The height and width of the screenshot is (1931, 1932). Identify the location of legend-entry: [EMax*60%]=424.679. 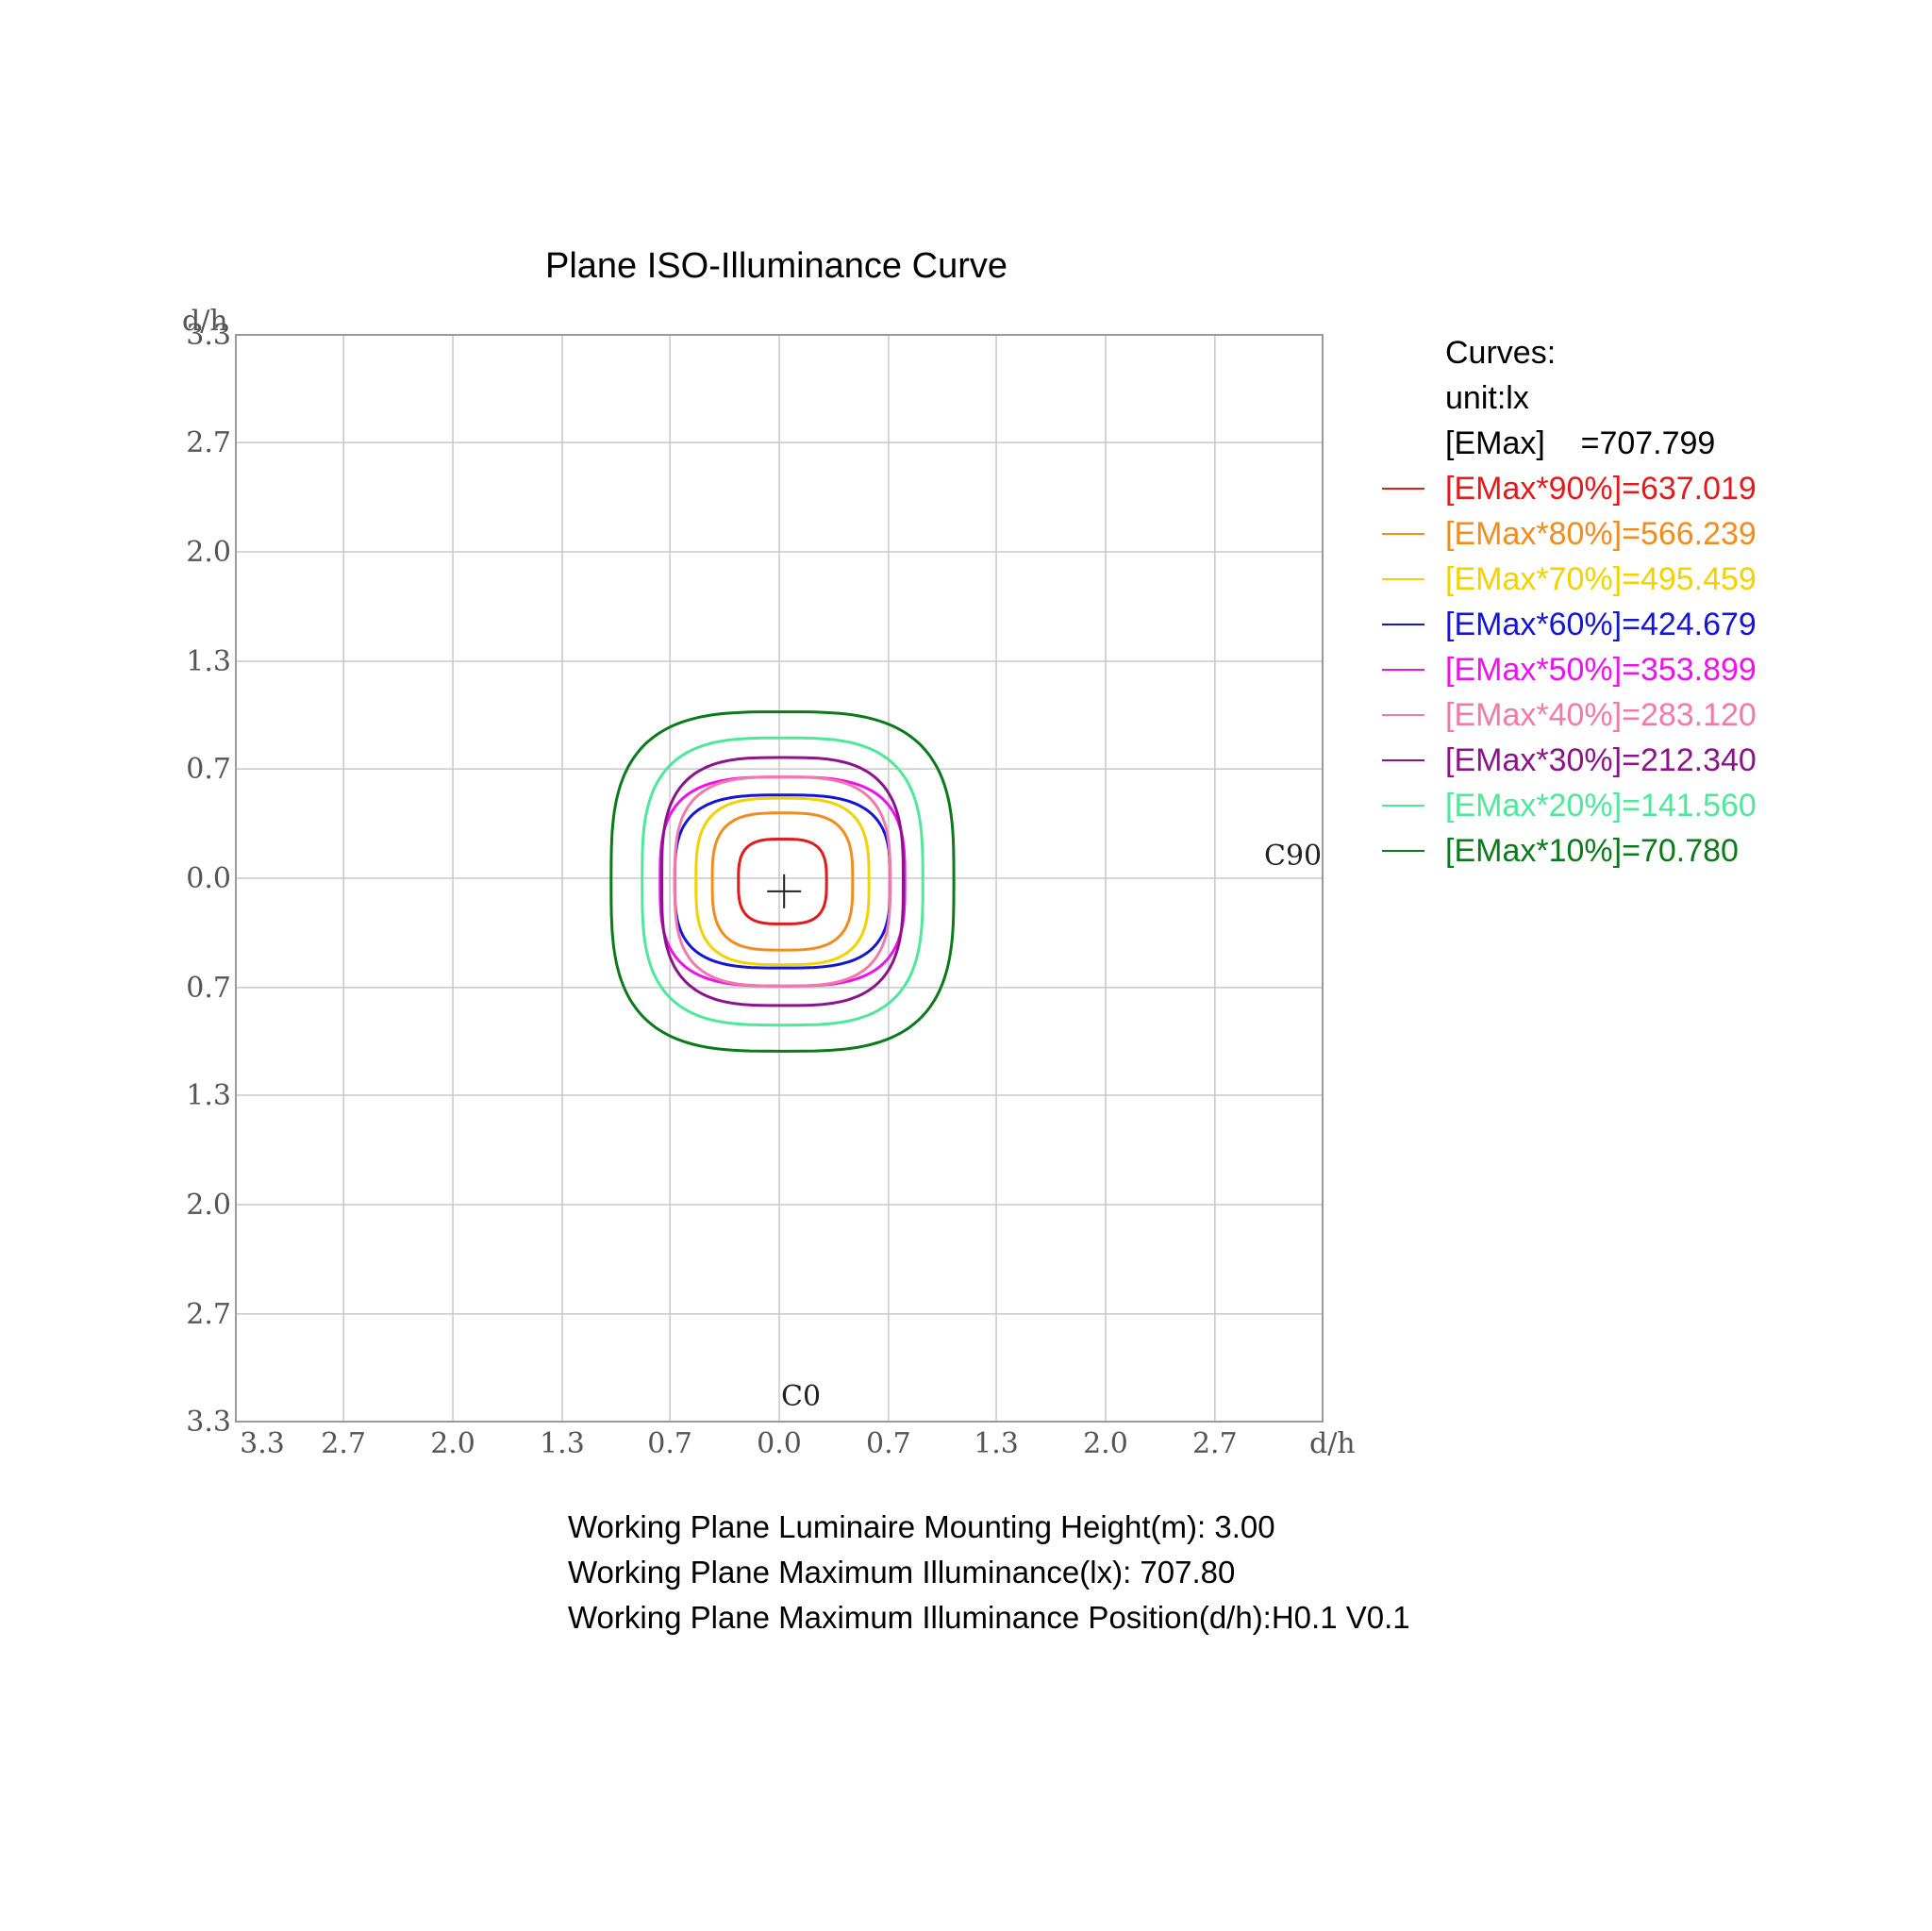
(1601, 624).